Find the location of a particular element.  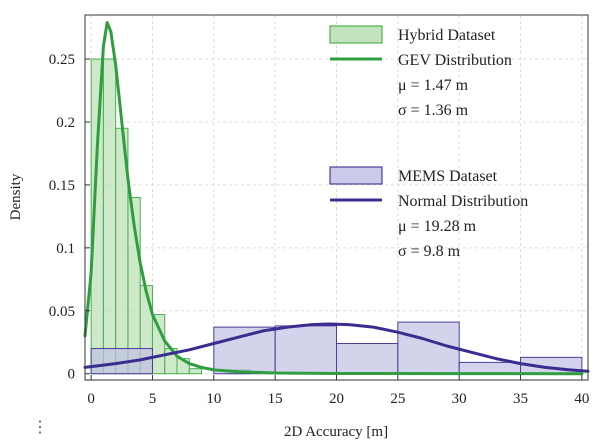

x-tick-label: 10 is located at coordinates (213, 399).